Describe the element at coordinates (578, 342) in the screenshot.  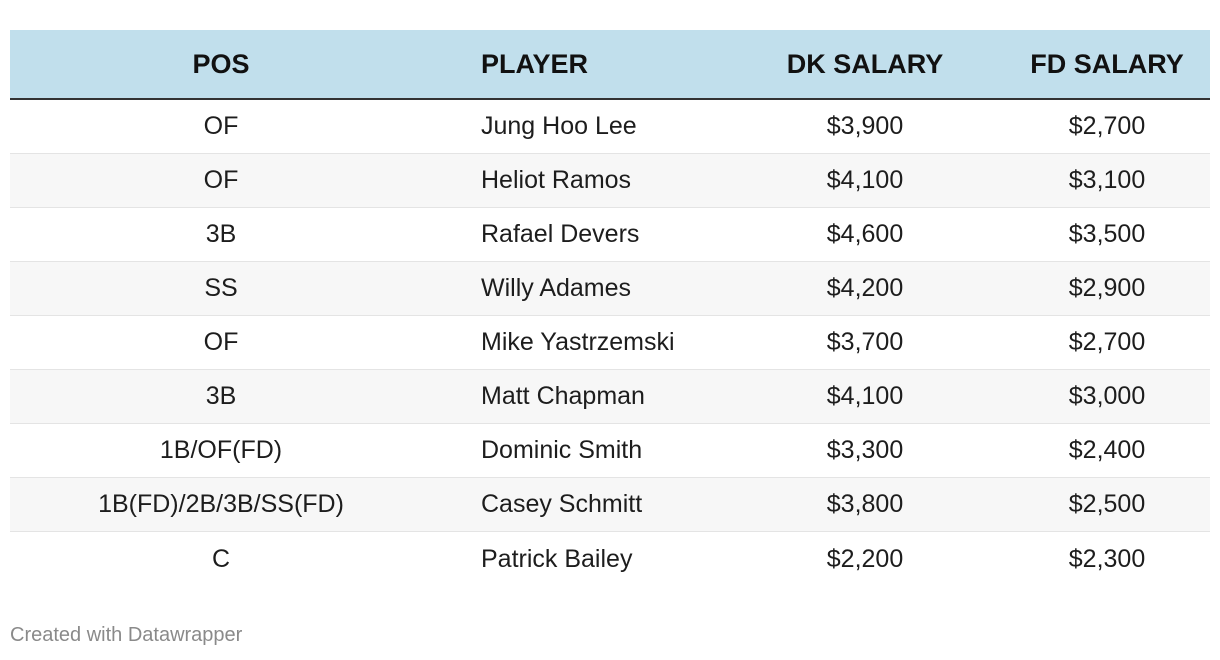
I see `cell-player: Mike Yastrzemski` at that location.